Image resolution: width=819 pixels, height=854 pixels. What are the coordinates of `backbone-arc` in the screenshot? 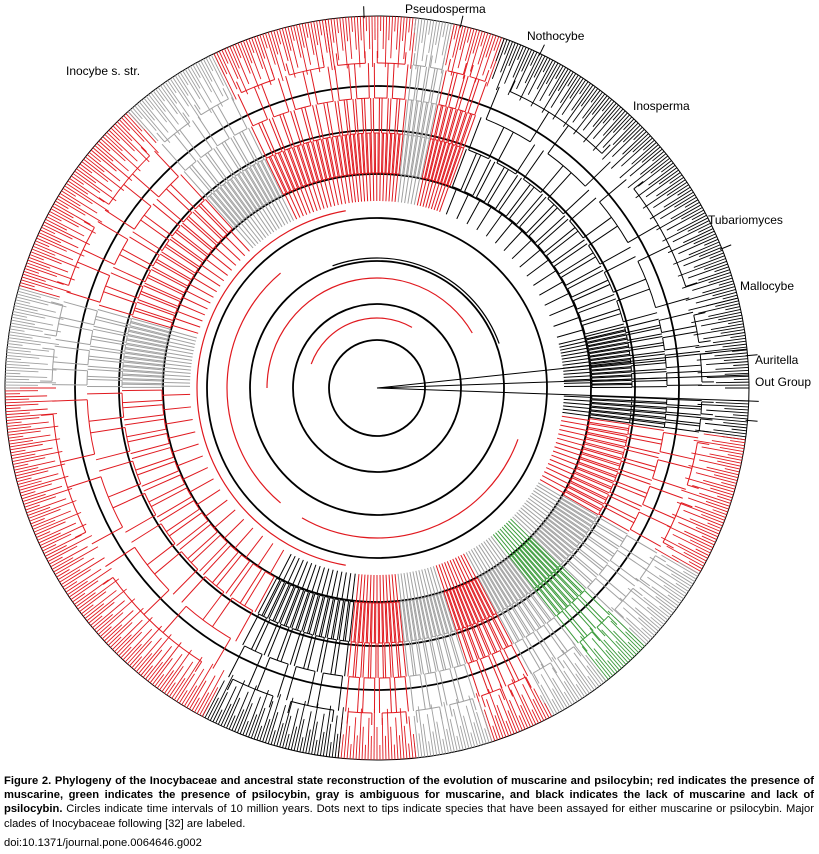 It's located at (369, 333).